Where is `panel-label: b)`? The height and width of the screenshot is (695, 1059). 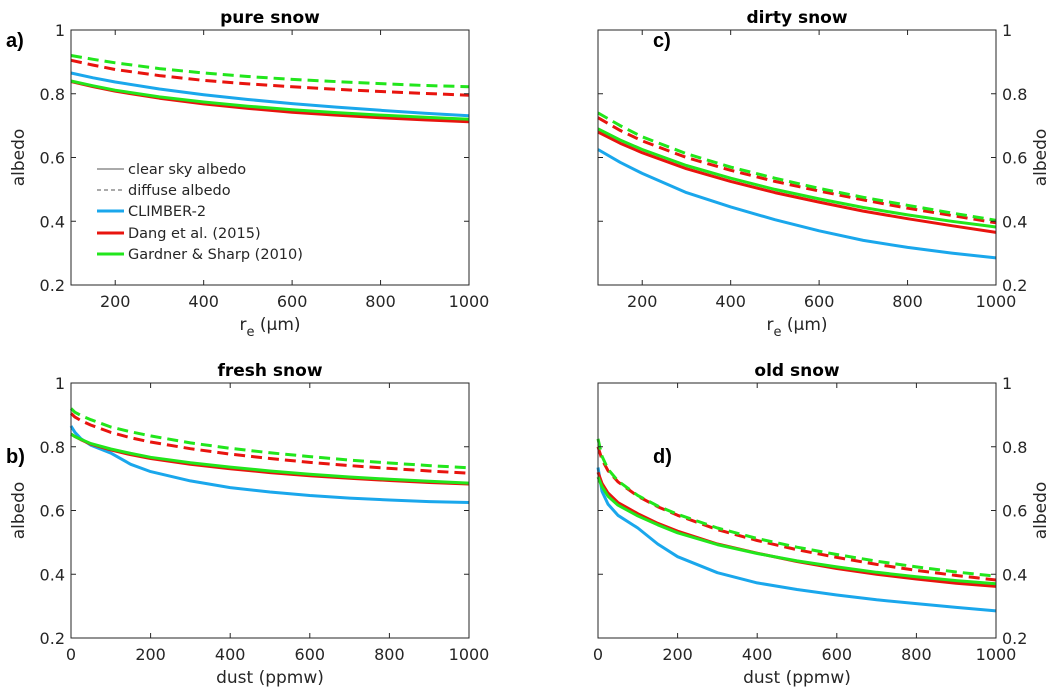
panel-label: b) is located at coordinates (15, 457).